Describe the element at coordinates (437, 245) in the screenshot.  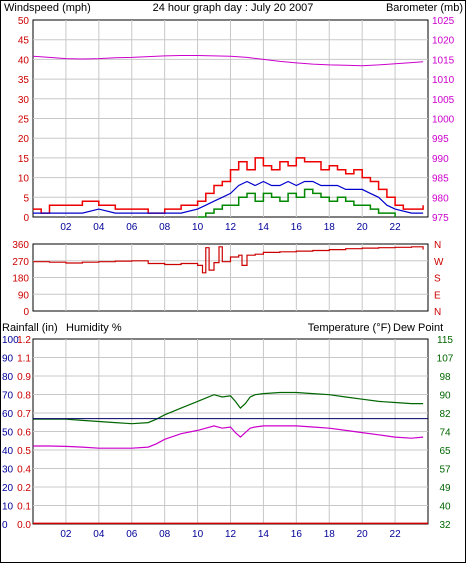
I see `compass-tick-4: N` at that location.